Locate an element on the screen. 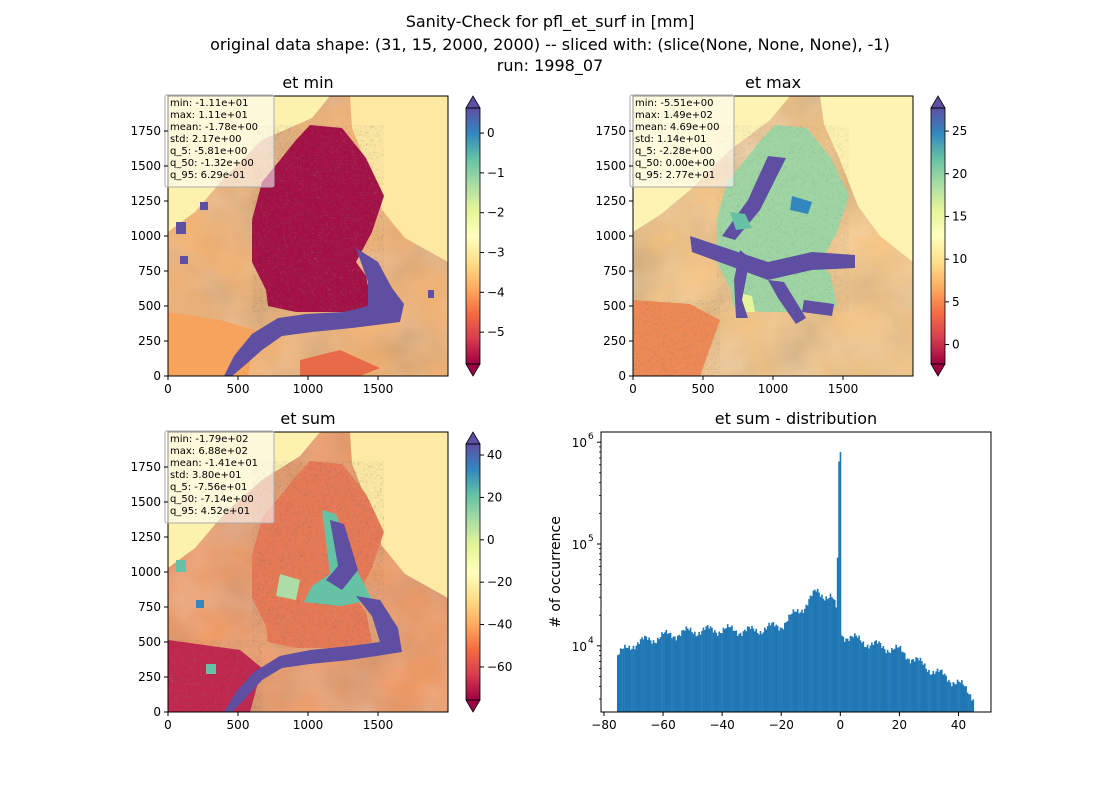 Image resolution: width=1100 pixels, height=800 pixels. colorbar-tick-label: −3 is located at coordinates (496, 253).